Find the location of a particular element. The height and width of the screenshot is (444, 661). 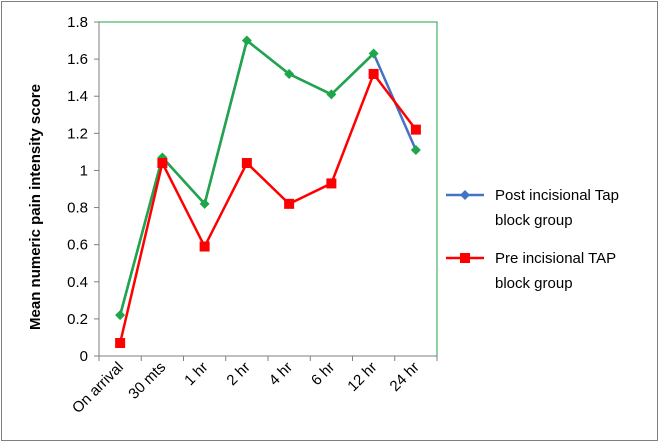

x-tick-label: 24 hr is located at coordinates (404, 377).